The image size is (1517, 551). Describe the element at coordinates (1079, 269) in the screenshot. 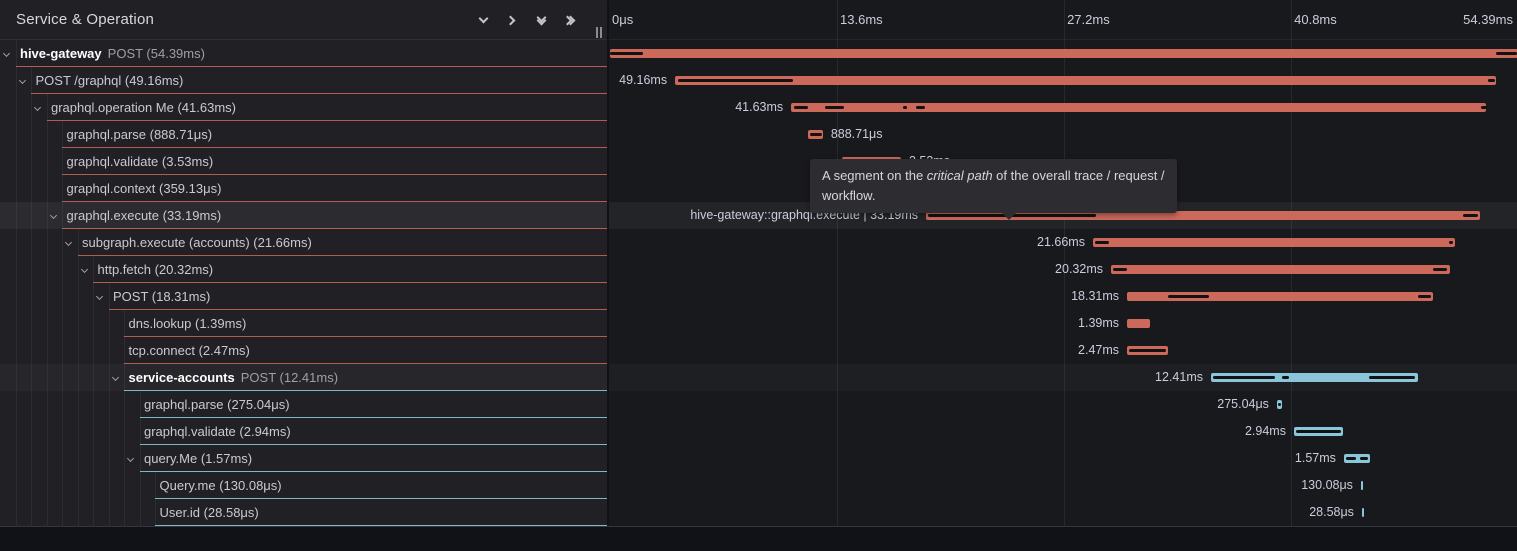

I see `span-duration-label: 20.32ms` at that location.